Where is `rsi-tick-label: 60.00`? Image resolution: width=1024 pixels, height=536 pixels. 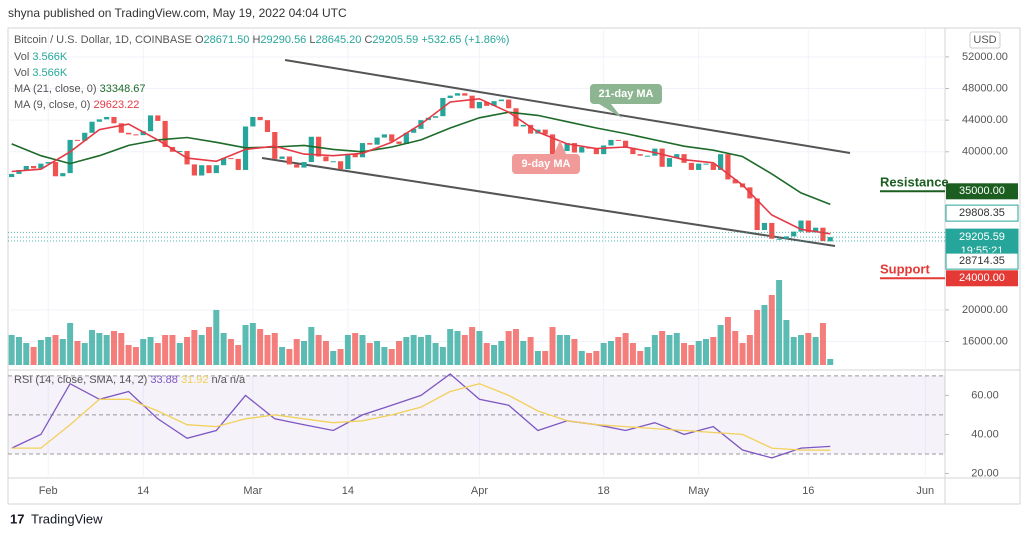
rsi-tick-label: 60.00 is located at coordinates (985, 395).